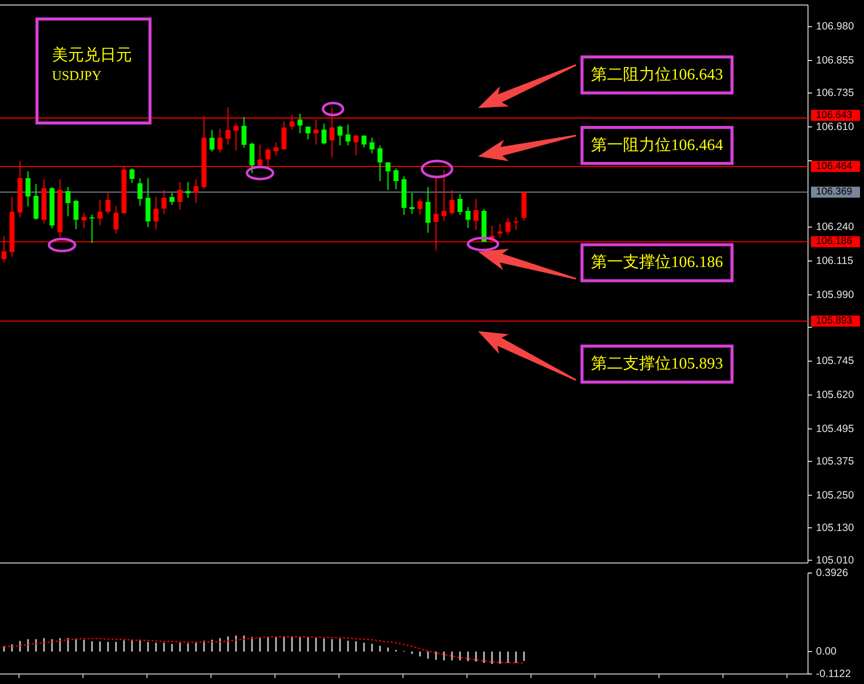 The width and height of the screenshot is (864, 684). I want to click on ref-line-label: 106.186, so click(834, 242).